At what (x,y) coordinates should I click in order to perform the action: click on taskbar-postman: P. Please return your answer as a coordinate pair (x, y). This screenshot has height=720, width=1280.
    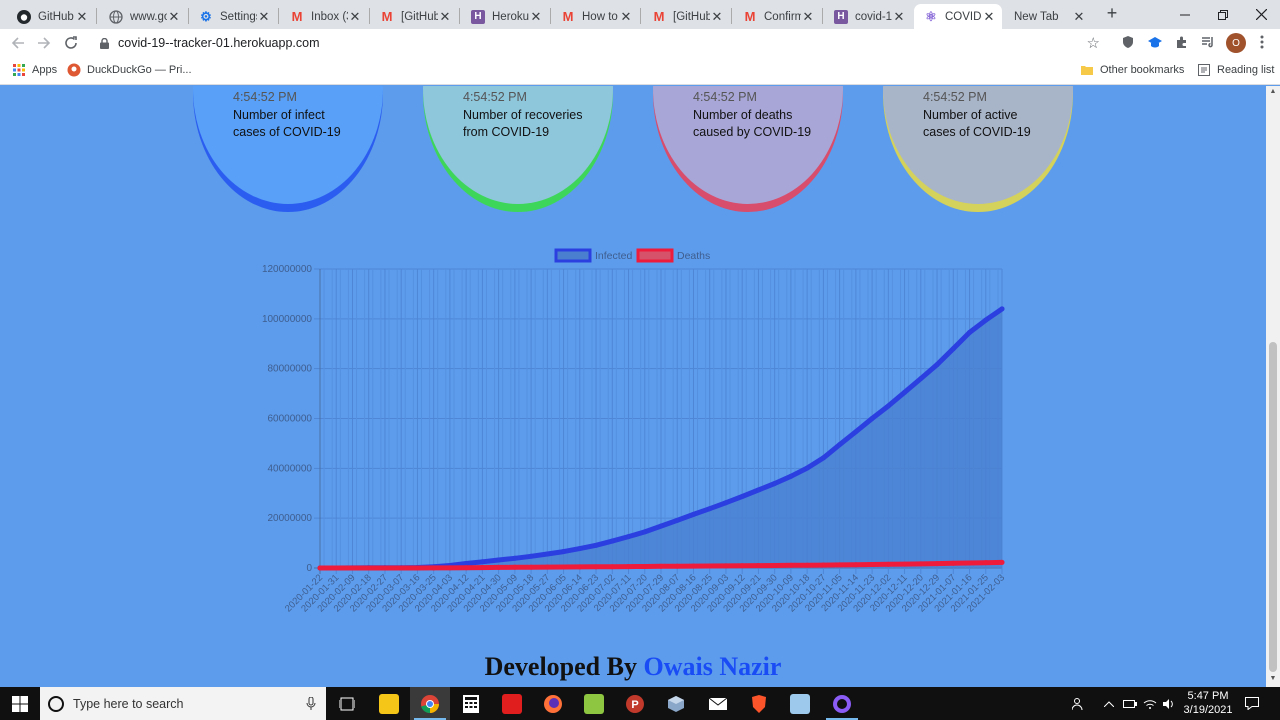
    Looking at the image, I should click on (635, 703).